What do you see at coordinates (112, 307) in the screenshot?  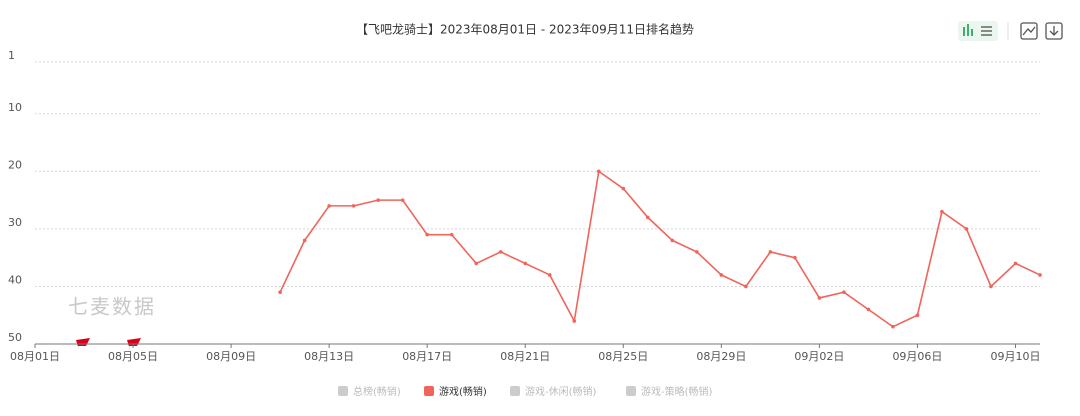 I see `watermark: 七麦数据` at bounding box center [112, 307].